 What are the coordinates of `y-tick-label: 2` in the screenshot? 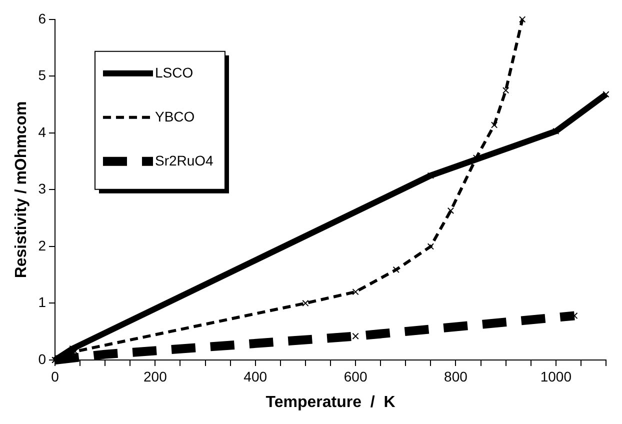 It's located at (42, 245).